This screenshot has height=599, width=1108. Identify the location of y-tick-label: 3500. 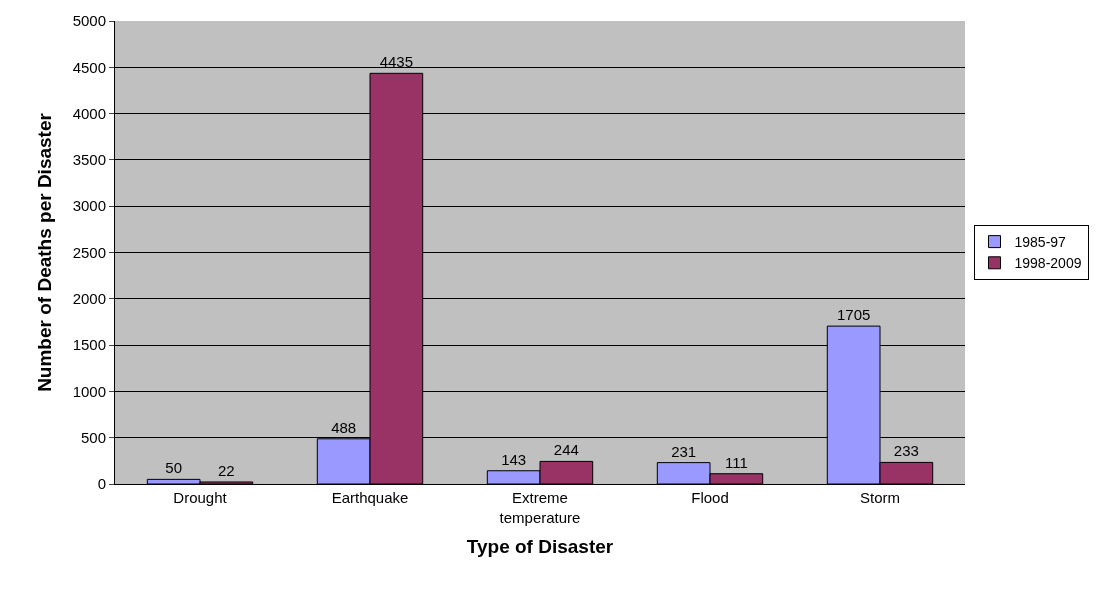
(89, 160).